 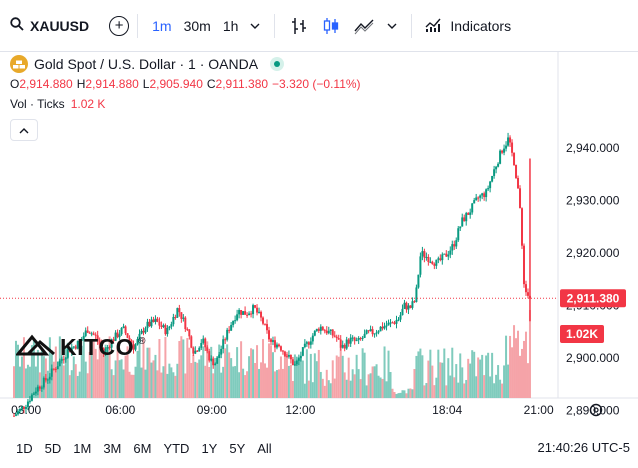 What do you see at coordinates (447, 410) in the screenshot?
I see `x-tick-label: 18:04` at bounding box center [447, 410].